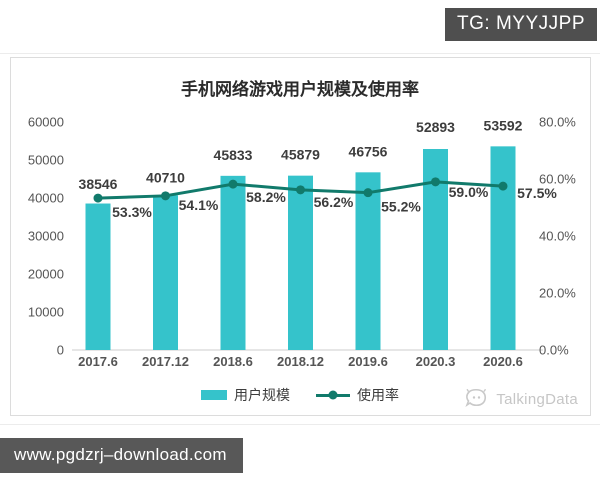 The height and width of the screenshot is (480, 600). What do you see at coordinates (436, 361) in the screenshot?
I see `category-label: 2020.3` at bounding box center [436, 361].